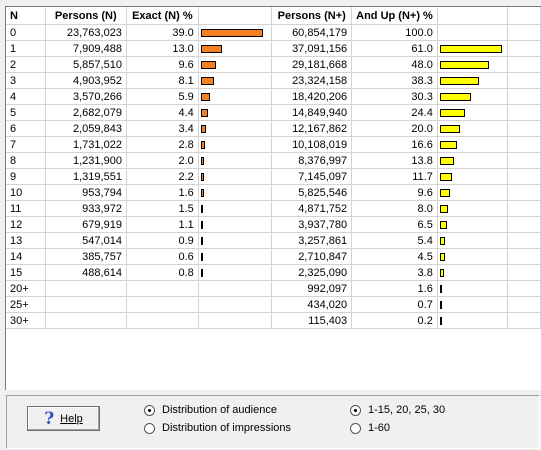 This screenshot has width=541, height=450. Describe the element at coordinates (26, 128) in the screenshot. I see `cell-n: 6` at that location.